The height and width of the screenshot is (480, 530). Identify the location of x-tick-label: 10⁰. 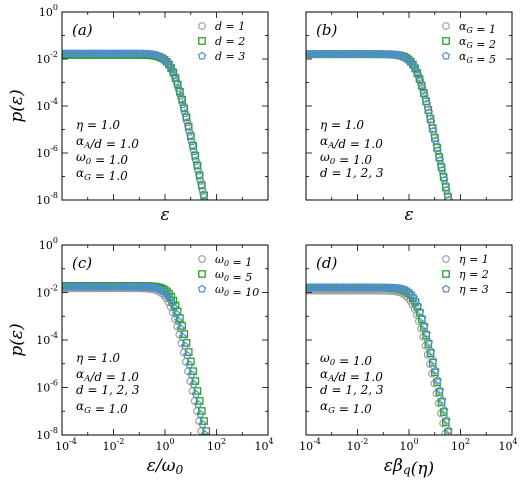
(408, 445).